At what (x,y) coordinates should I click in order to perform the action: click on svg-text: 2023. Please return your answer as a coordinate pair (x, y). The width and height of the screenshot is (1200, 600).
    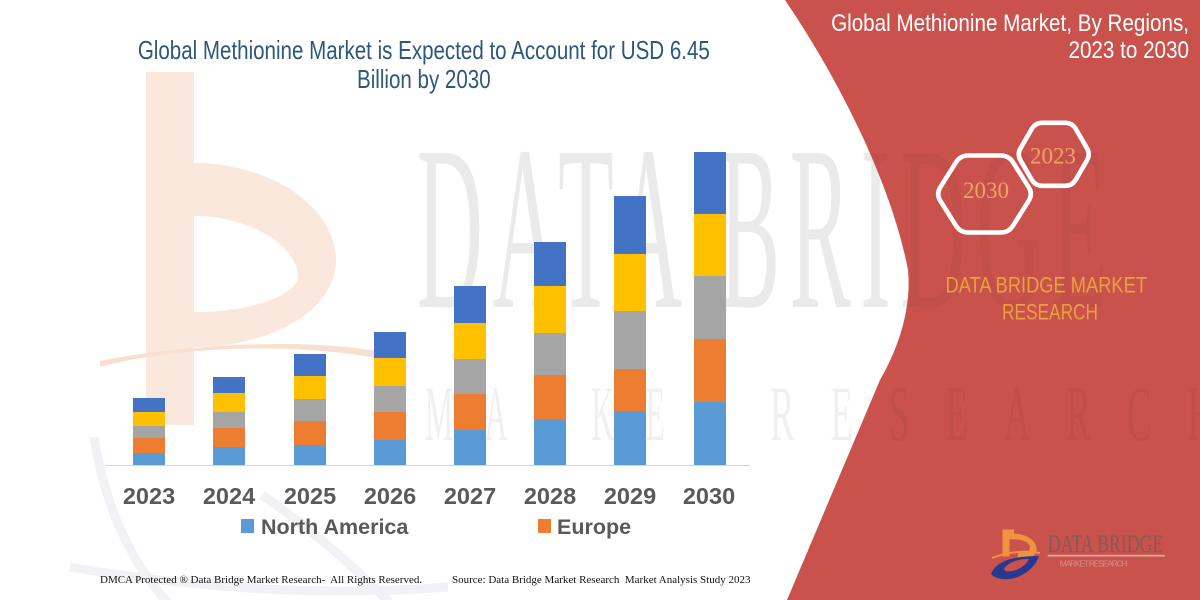
    Looking at the image, I should click on (1053, 156).